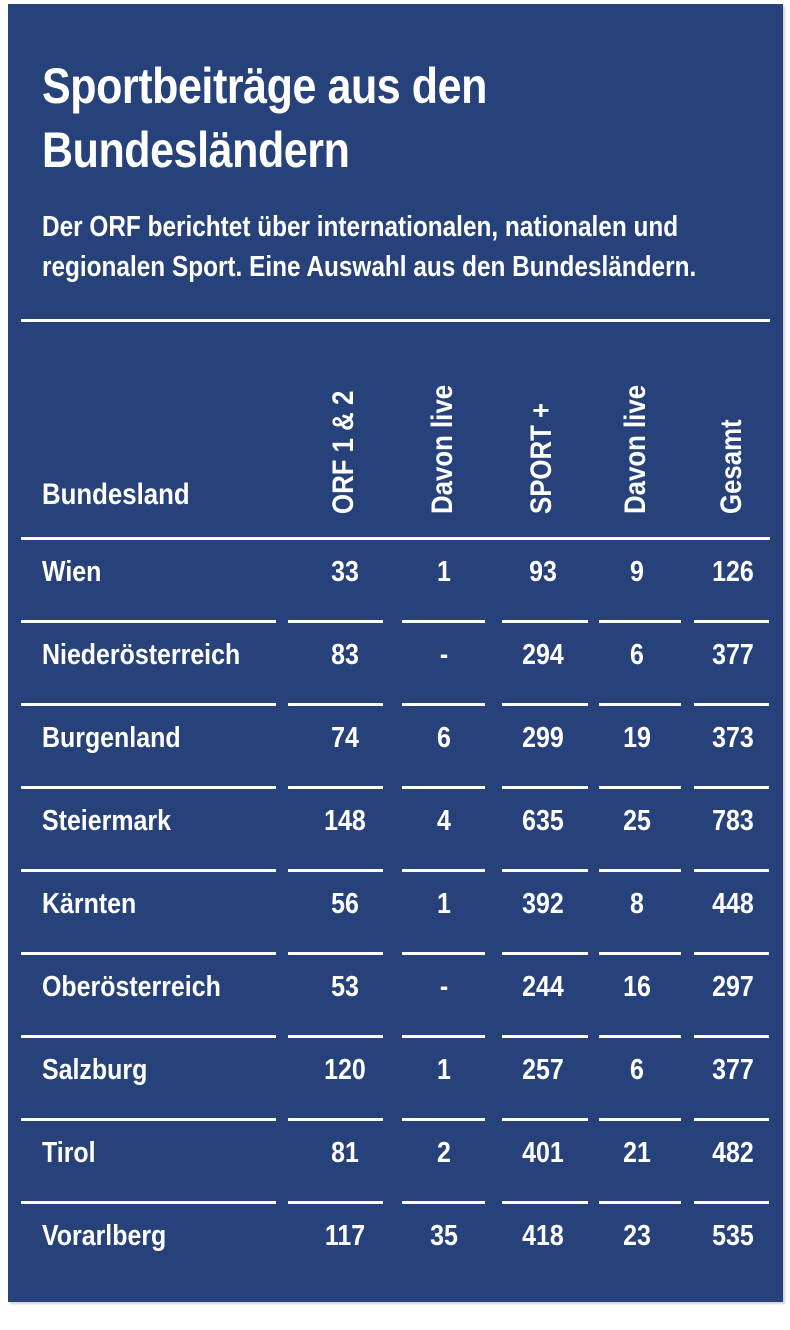  What do you see at coordinates (733, 987) in the screenshot?
I see `table-cell: 297` at bounding box center [733, 987].